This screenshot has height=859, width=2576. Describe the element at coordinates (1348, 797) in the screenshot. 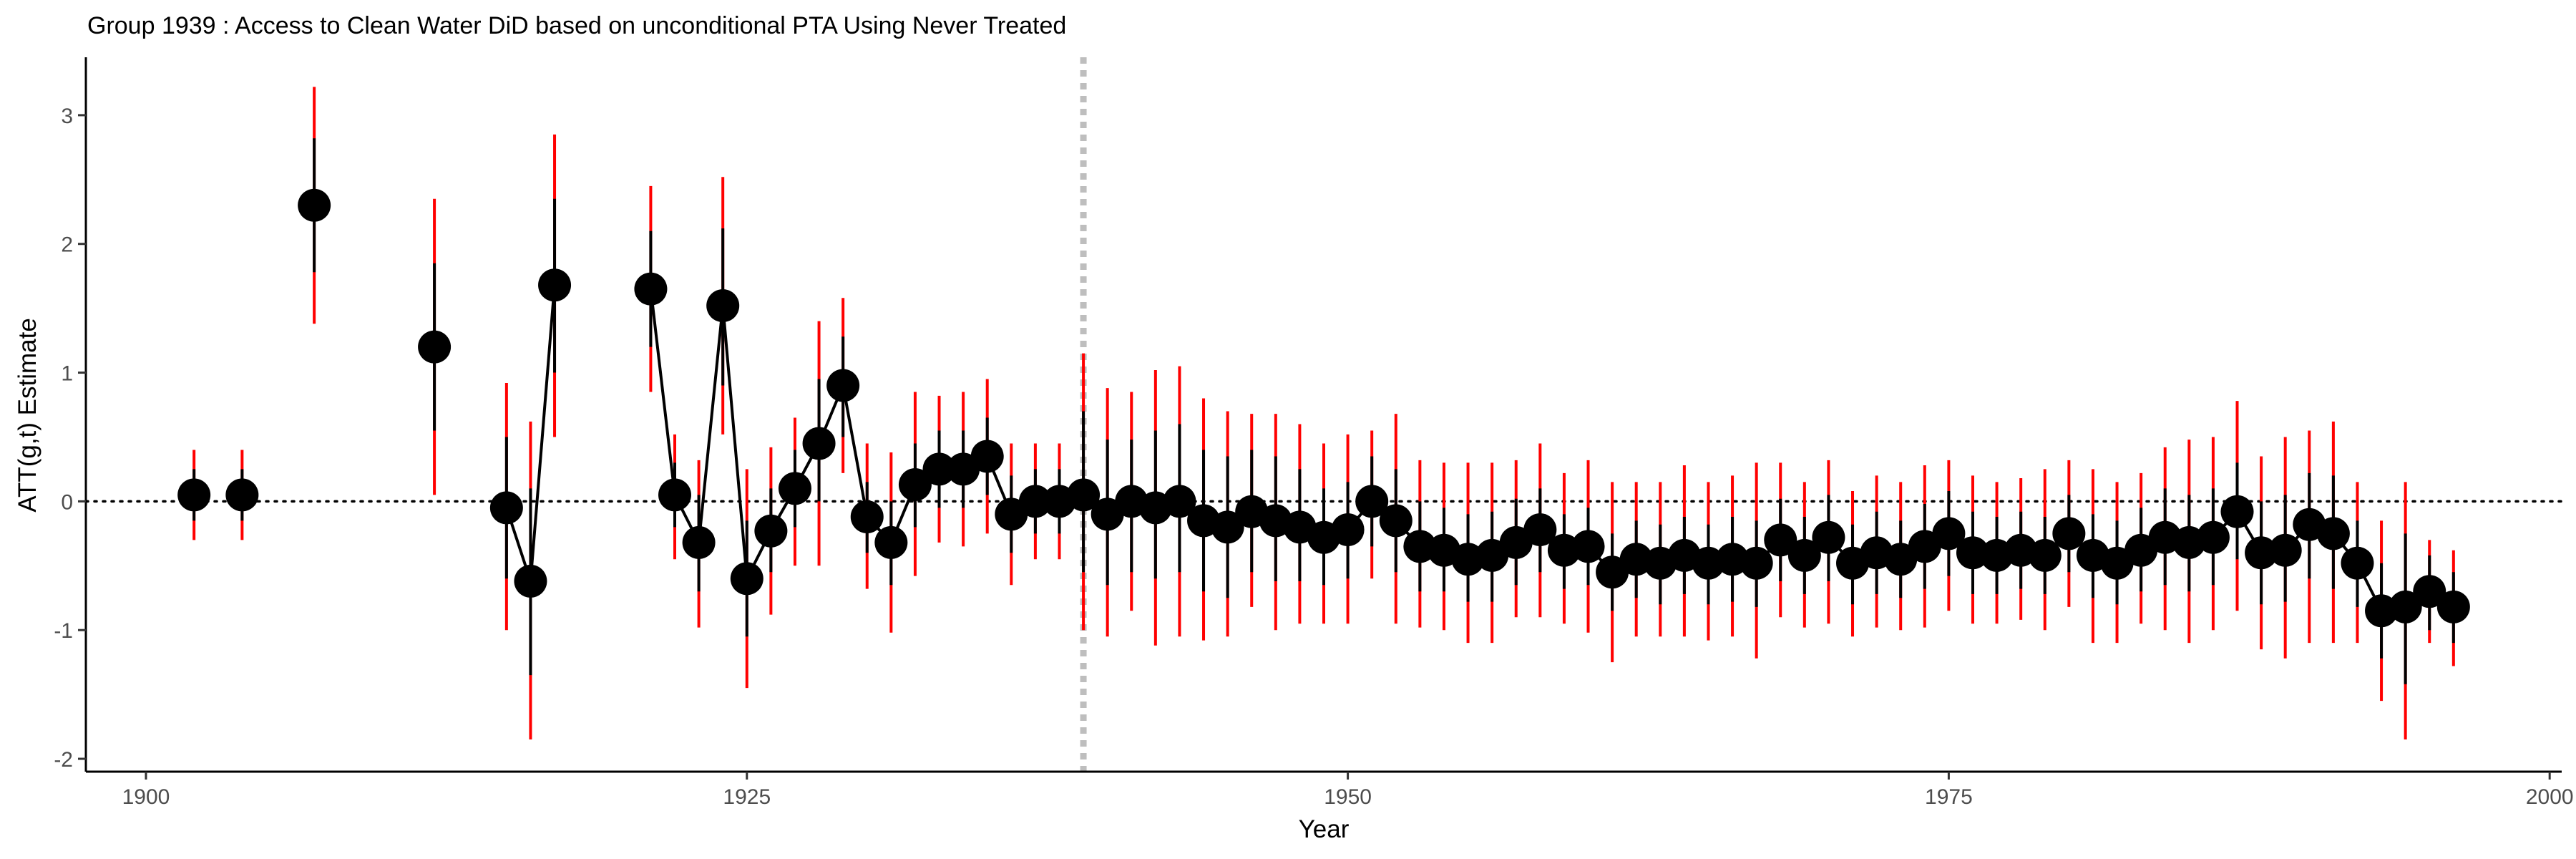

I see `x-tick-label: 1950` at that location.